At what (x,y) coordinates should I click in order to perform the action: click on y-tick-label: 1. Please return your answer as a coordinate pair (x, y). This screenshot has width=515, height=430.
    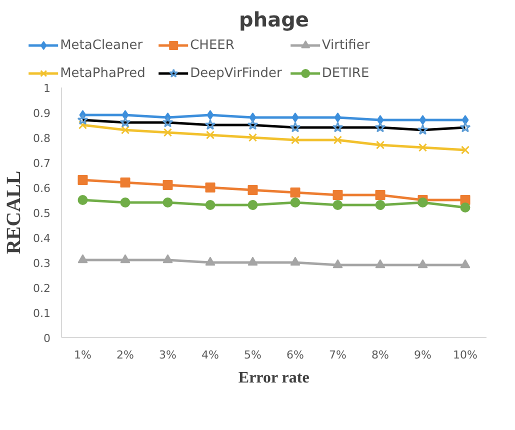
    Looking at the image, I should click on (47, 88).